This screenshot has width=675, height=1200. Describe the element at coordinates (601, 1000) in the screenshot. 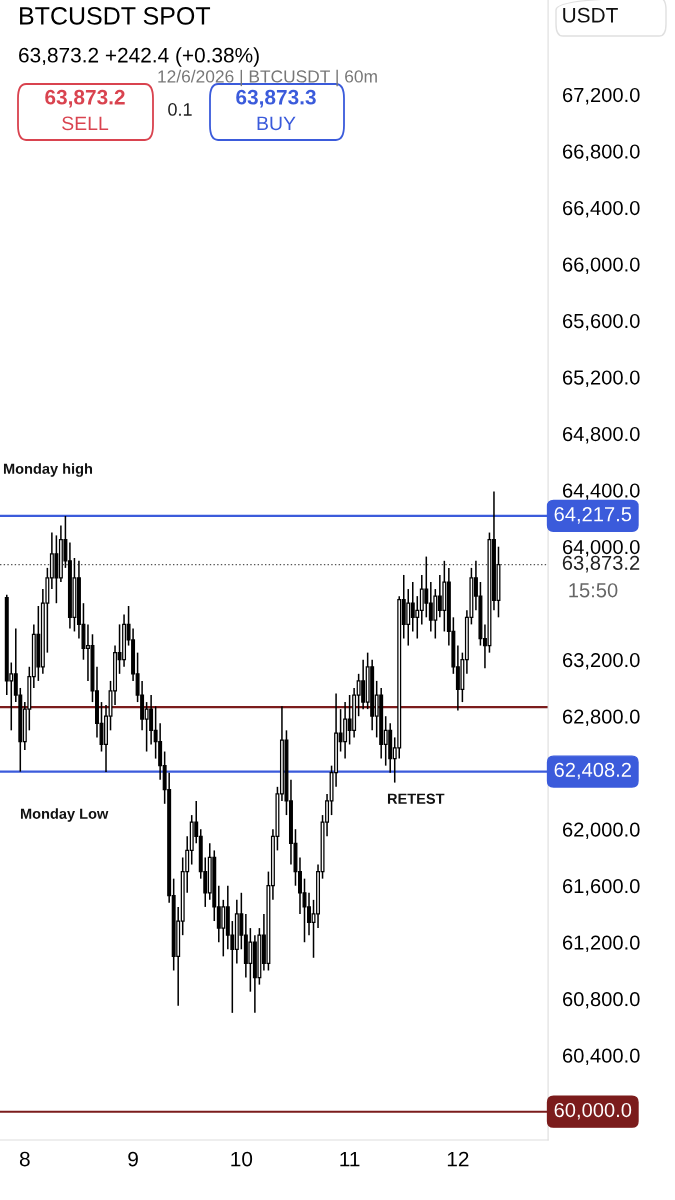

I see `y-tick-label: 60,800.0` at that location.